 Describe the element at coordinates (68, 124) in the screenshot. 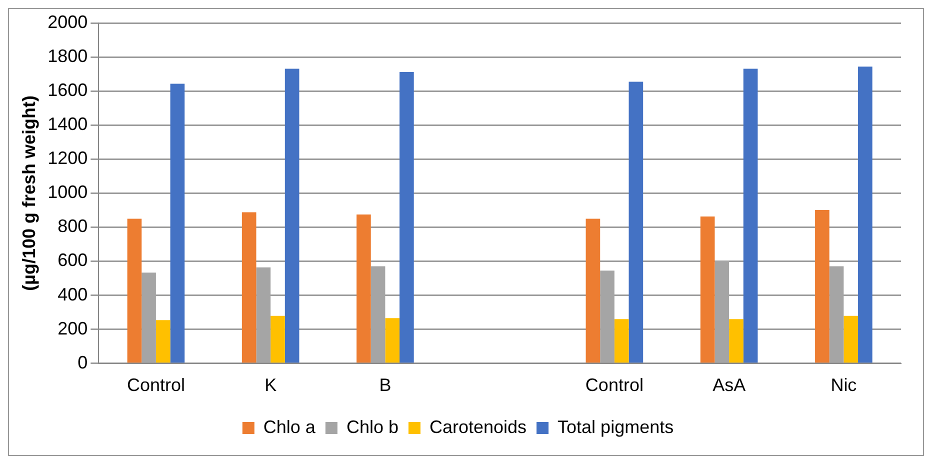

I see `y-tick-label: 1400` at that location.